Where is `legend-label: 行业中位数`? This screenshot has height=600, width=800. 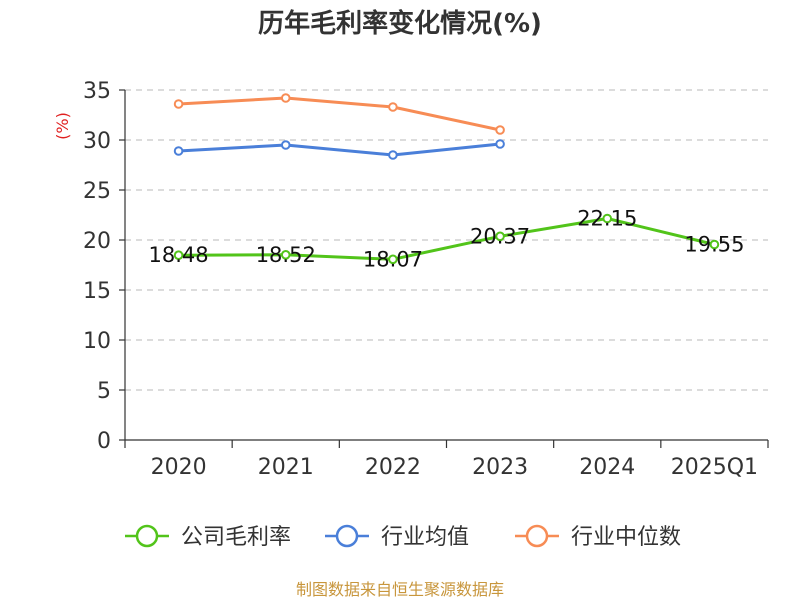
legend-label: 行业中位数 is located at coordinates (626, 537).